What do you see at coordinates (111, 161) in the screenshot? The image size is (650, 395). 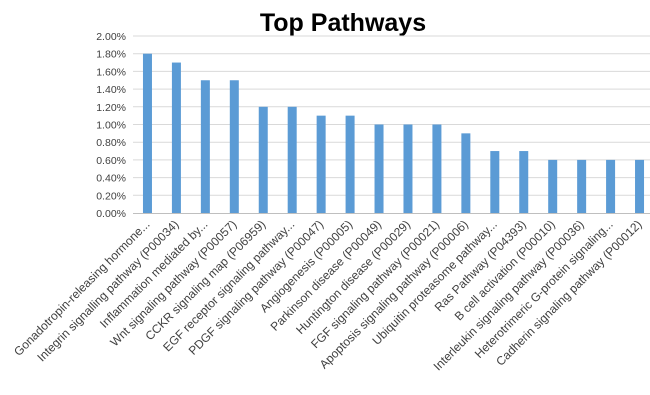 I see `y-tick-label: 0.60%` at bounding box center [111, 161].